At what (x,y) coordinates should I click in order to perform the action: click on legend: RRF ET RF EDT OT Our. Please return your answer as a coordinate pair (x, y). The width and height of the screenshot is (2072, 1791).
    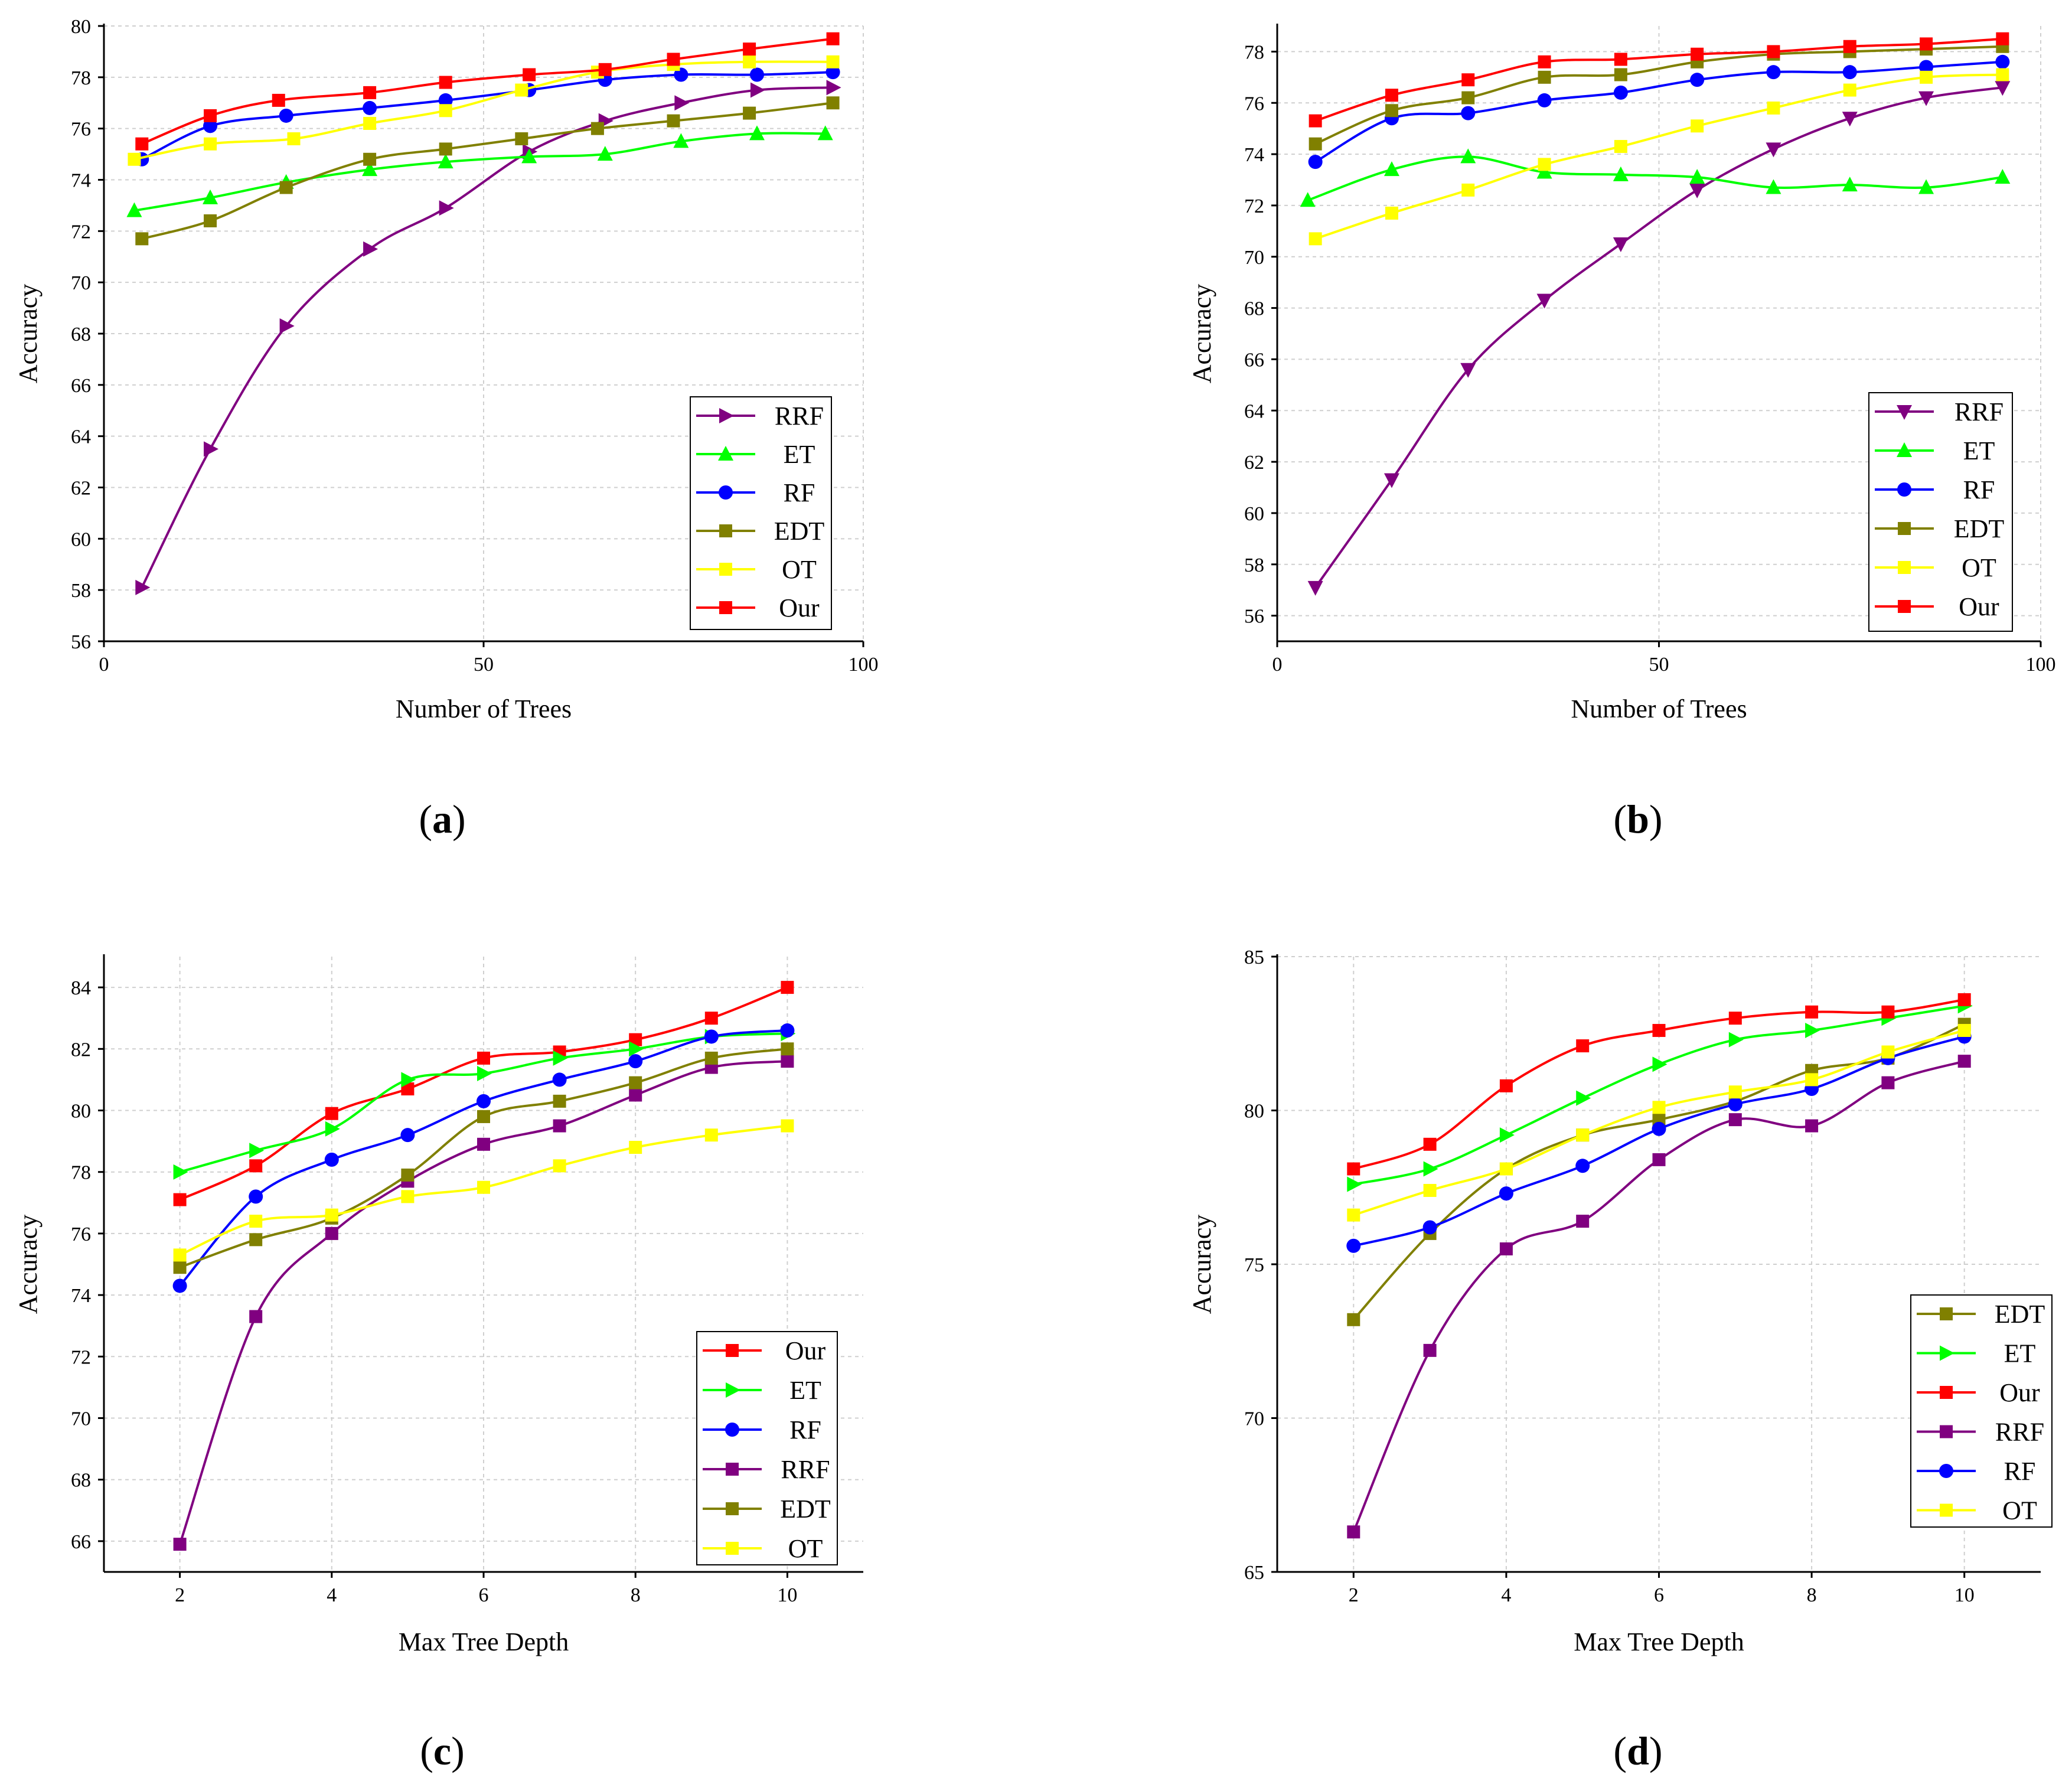
    Looking at the image, I should click on (761, 513).